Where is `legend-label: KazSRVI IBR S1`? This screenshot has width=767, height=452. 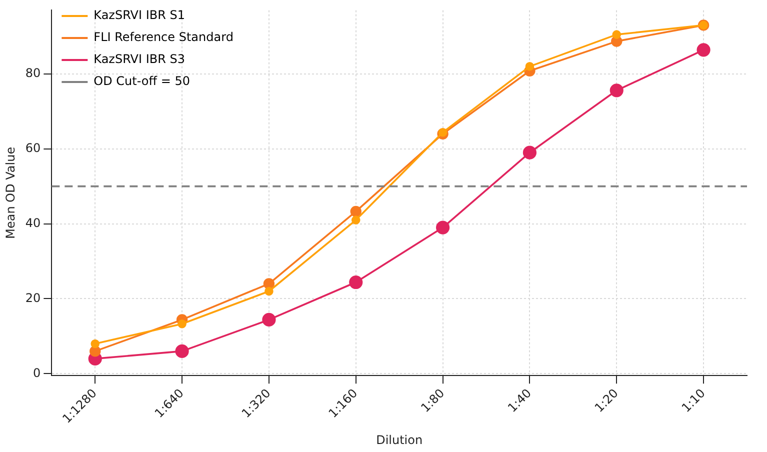
legend-label: KazSRVI IBR S1 is located at coordinates (140, 15).